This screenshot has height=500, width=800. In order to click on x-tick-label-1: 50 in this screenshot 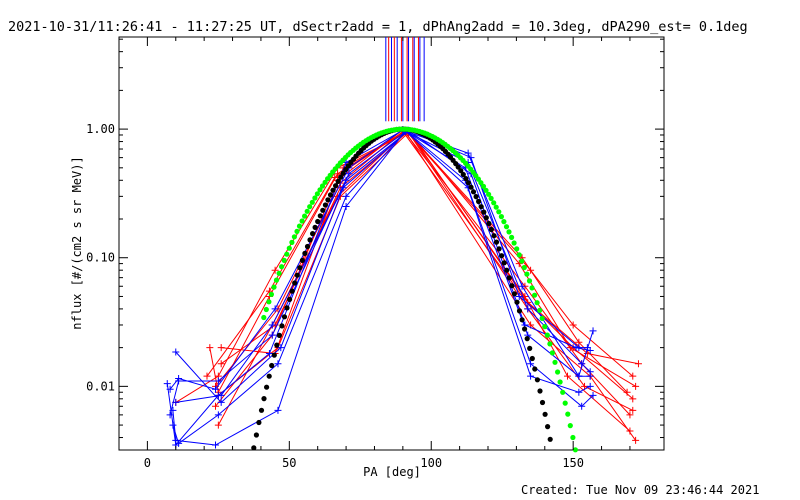, I will do `click(289, 463)`.